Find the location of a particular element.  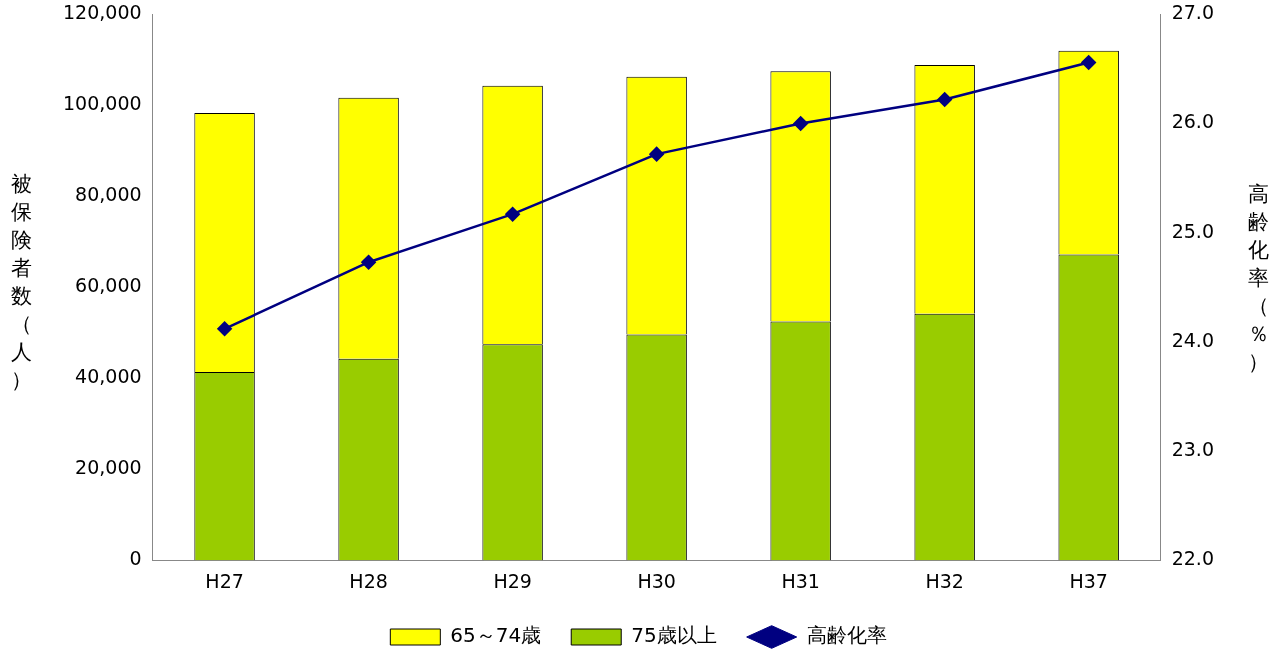

y2-tick-label: 26.0 is located at coordinates (1193, 121).